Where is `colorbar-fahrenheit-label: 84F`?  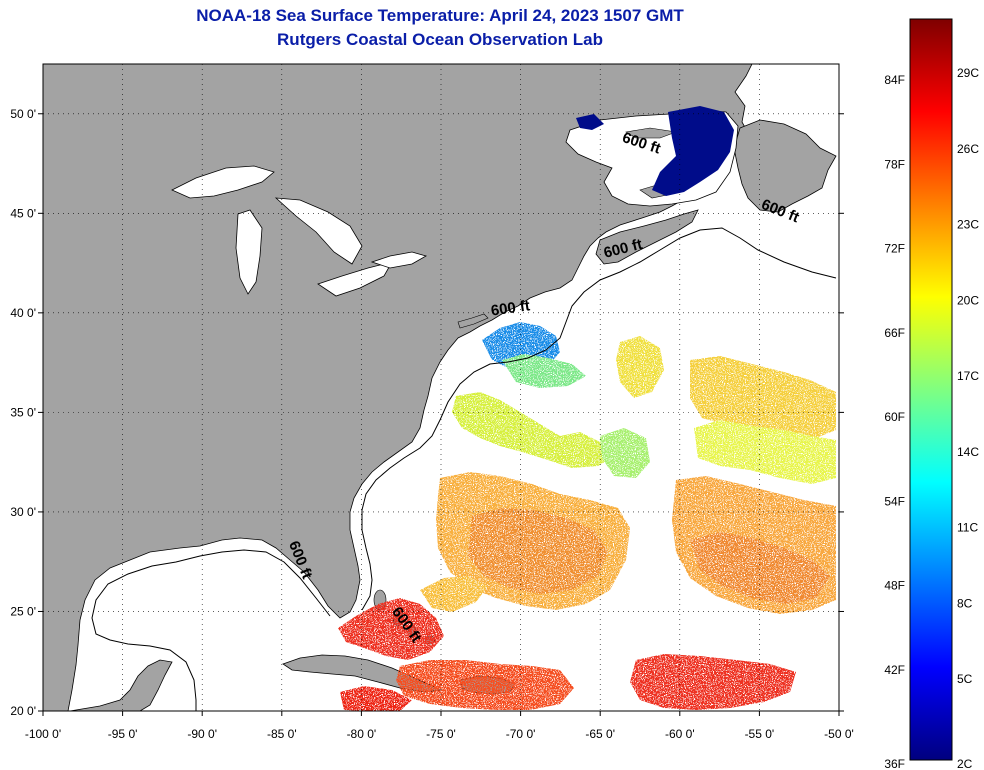 colorbar-fahrenheit-label: 84F is located at coordinates (894, 80).